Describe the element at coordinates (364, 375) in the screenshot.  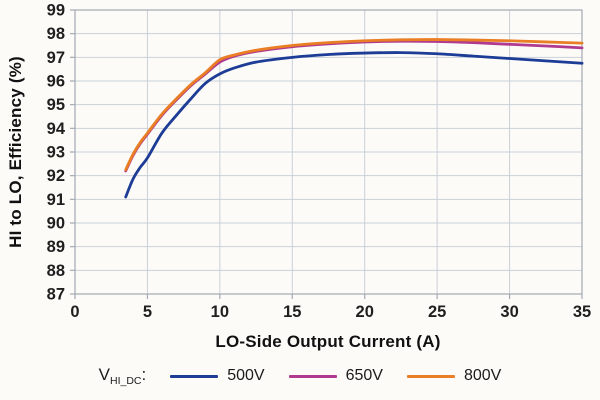
I see `legend-label-650v: 650V` at that location.